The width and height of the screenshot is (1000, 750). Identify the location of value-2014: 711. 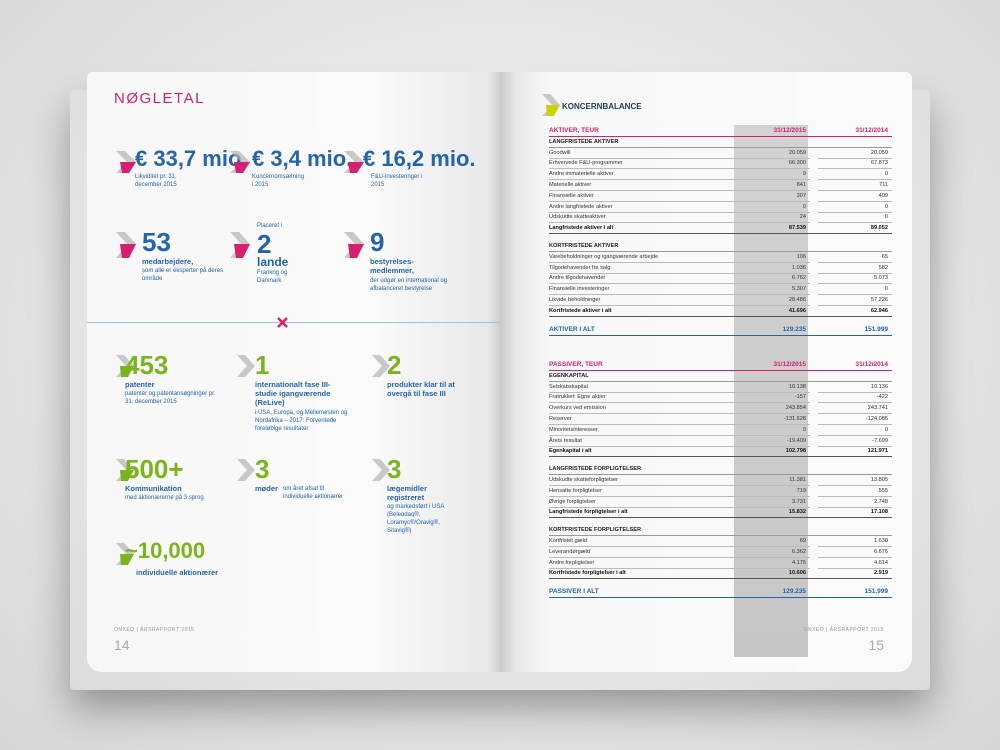
(855, 185).